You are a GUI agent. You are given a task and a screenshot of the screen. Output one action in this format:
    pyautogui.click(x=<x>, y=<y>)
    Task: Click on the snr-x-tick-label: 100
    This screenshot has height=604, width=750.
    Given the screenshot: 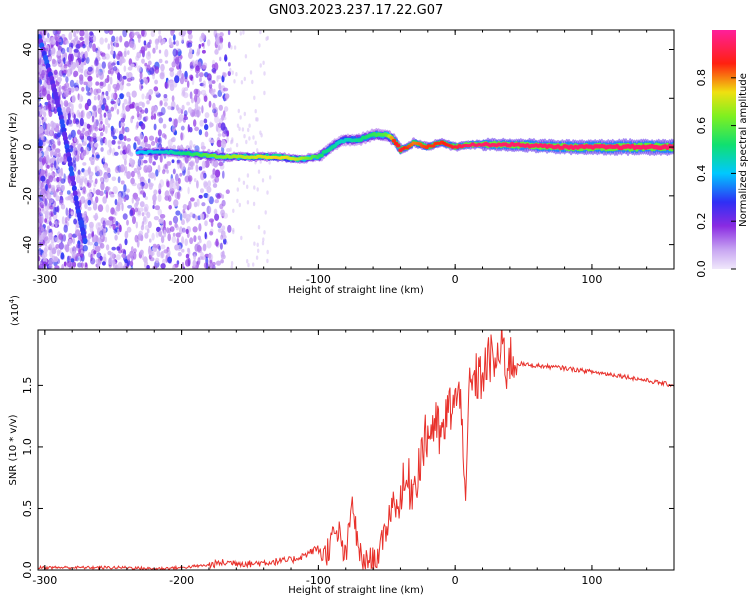 What is the action you would take?
    pyautogui.click(x=591, y=580)
    